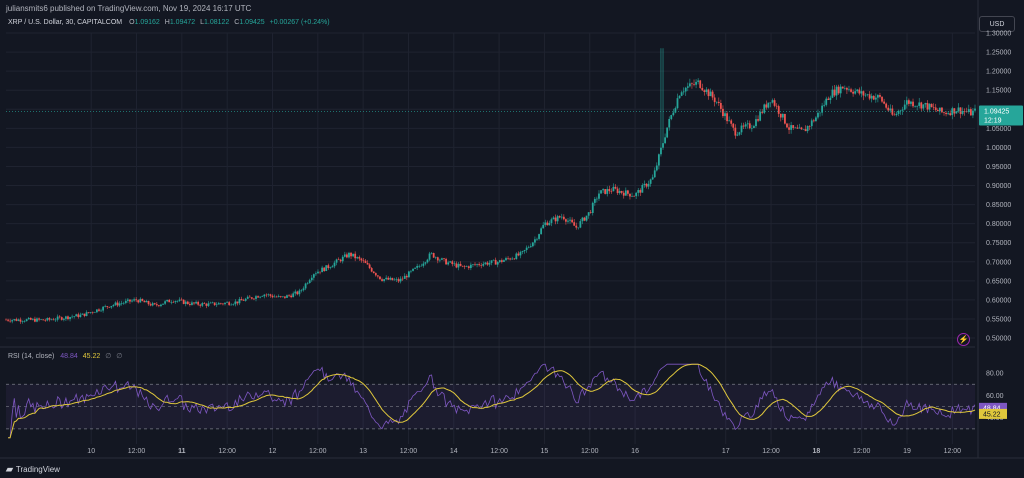 The image size is (1024, 478). I want to click on price-tick-label: 0.55000, so click(998, 319).